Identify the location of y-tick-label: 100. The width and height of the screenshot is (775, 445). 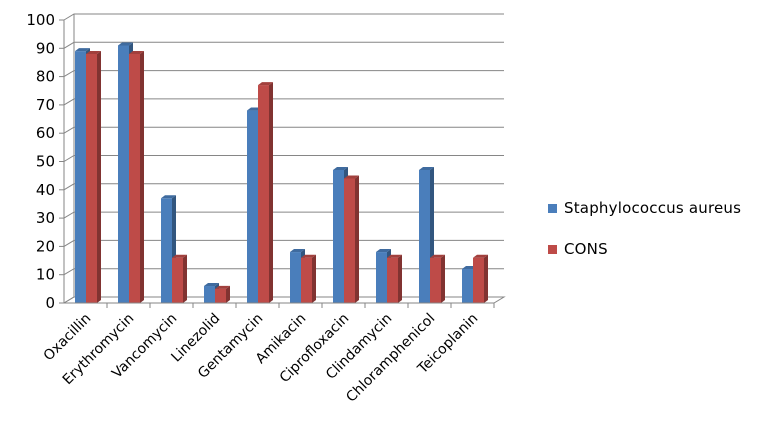
(40, 20).